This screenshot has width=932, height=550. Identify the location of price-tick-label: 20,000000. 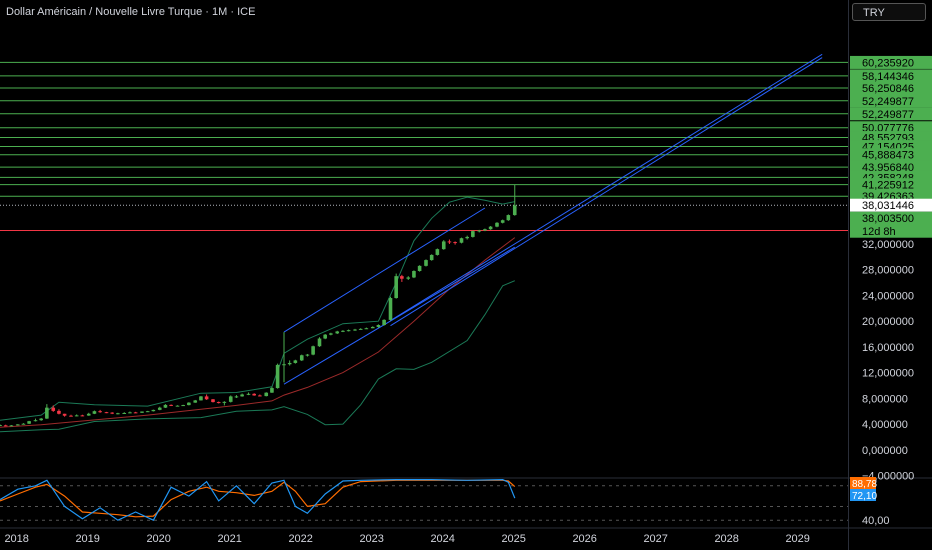
(888, 322).